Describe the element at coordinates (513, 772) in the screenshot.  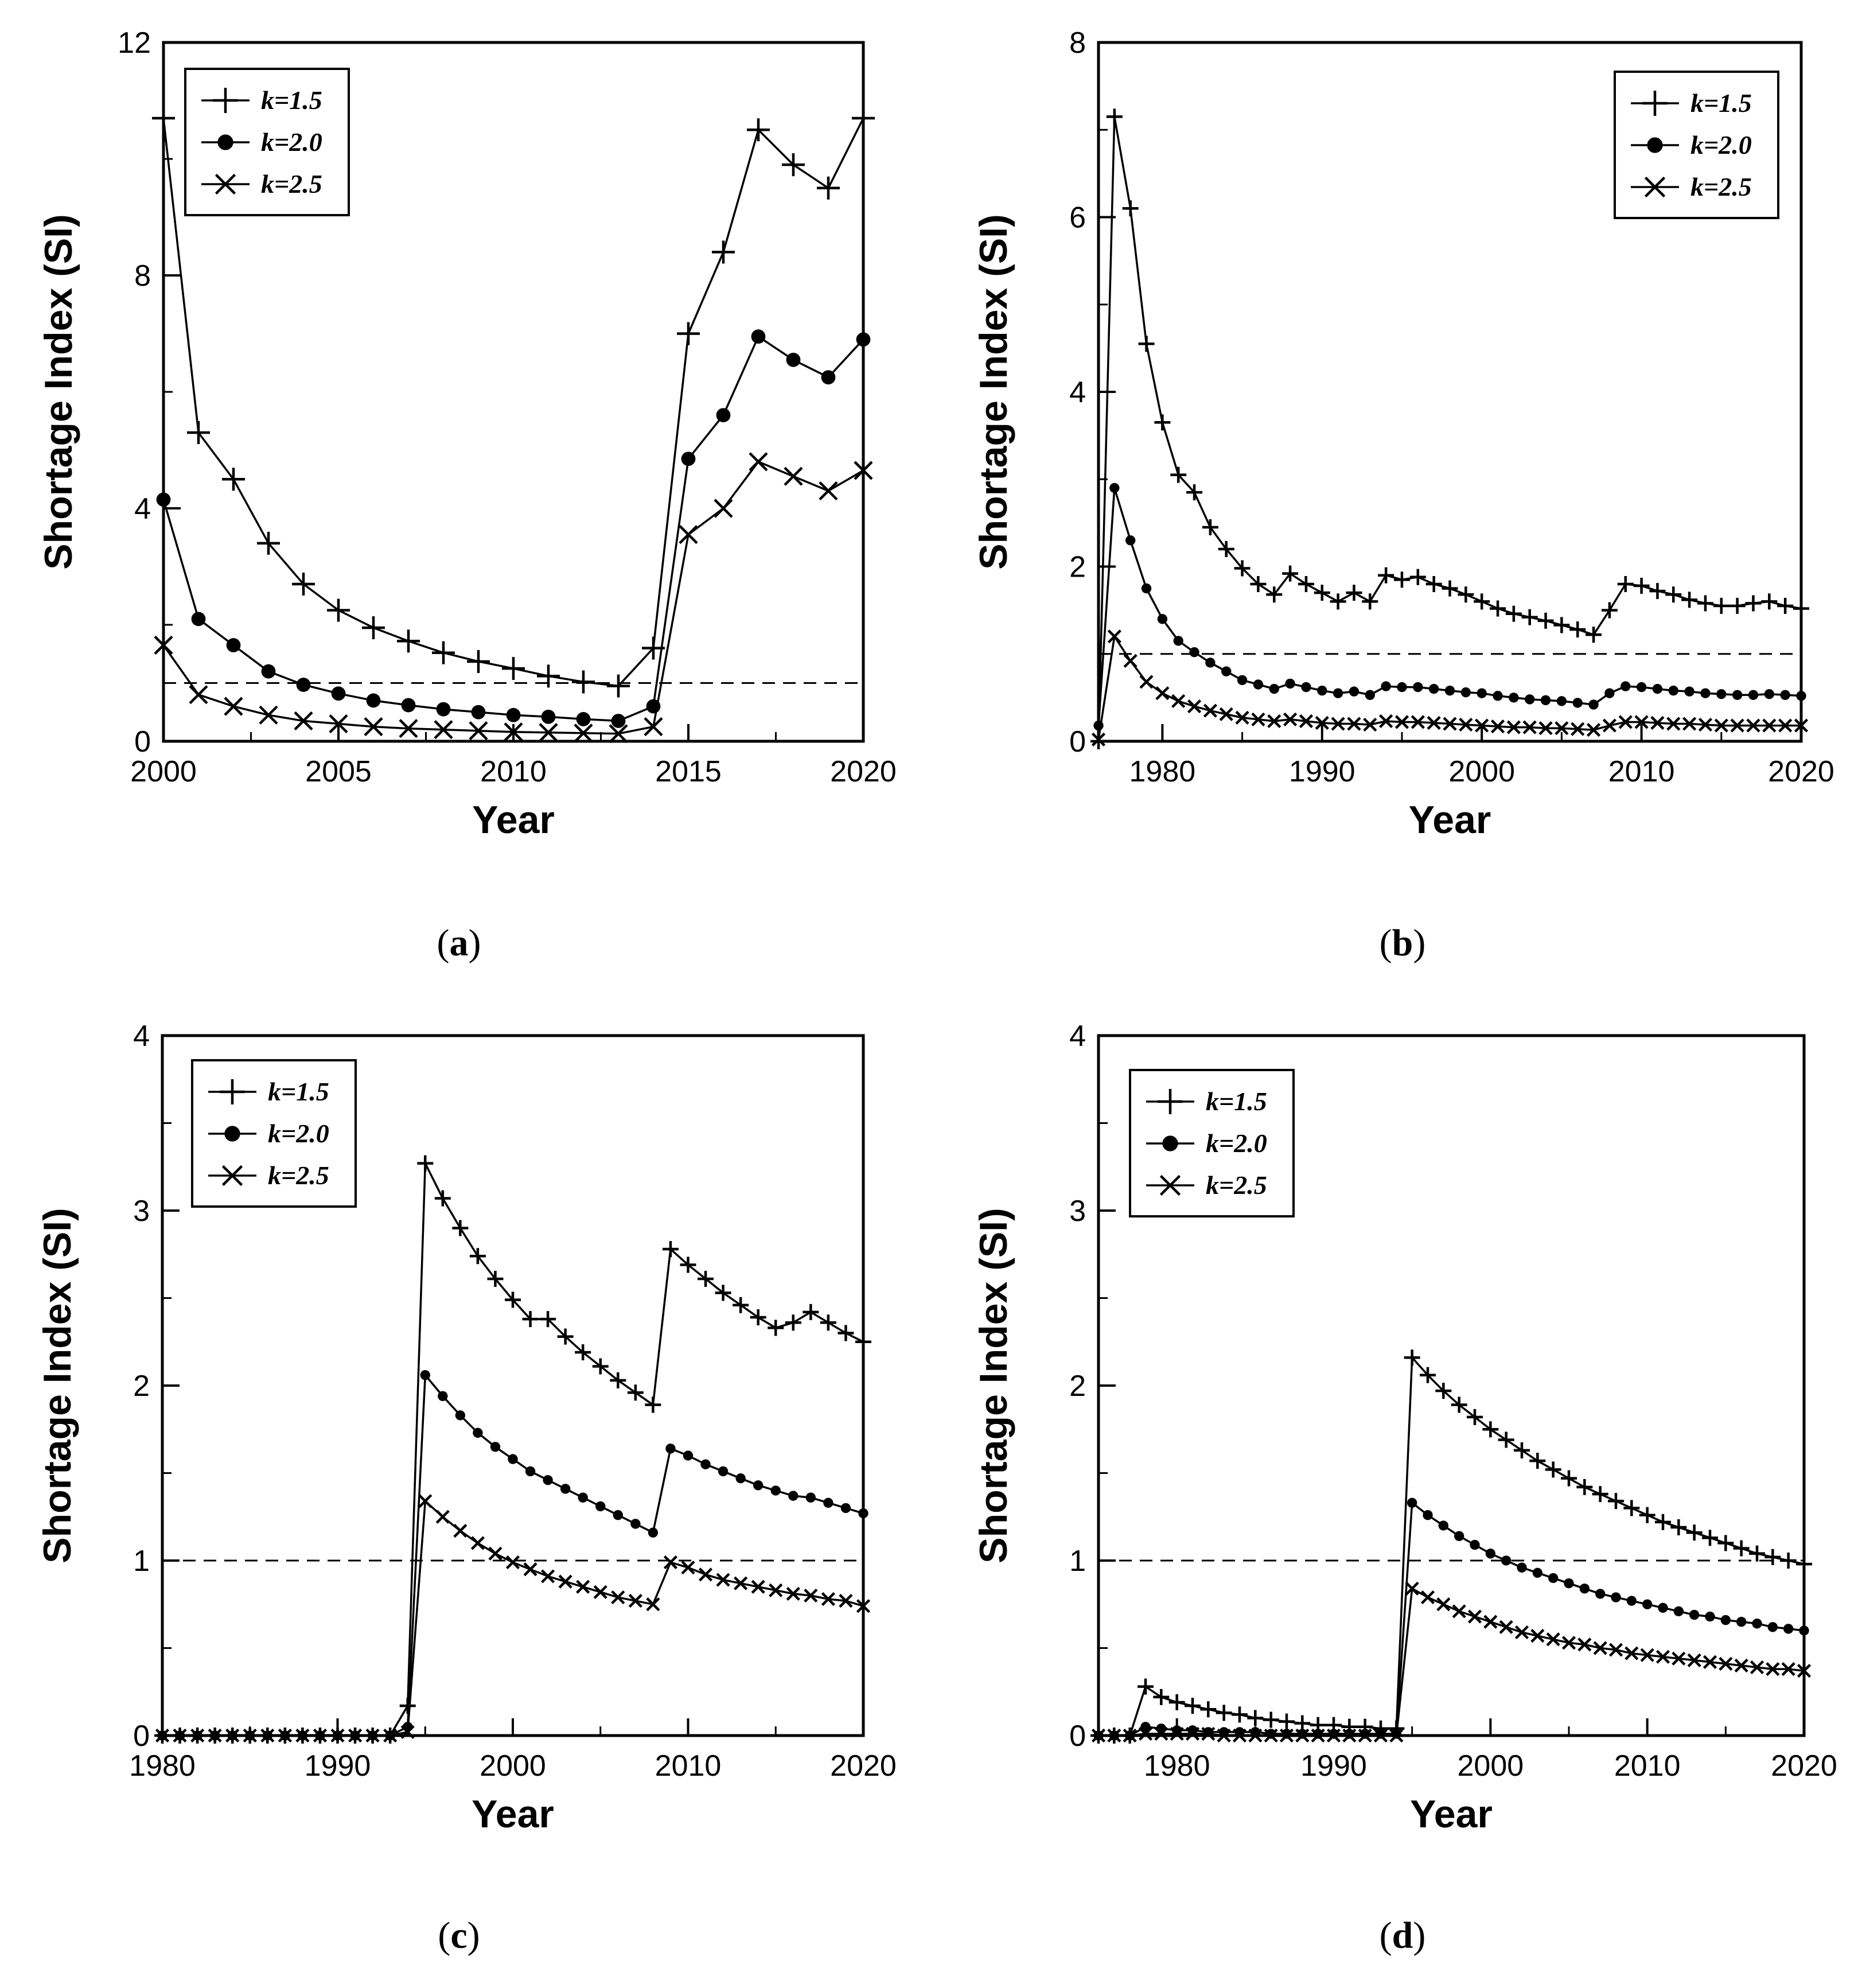
I see `x-tick-label: 2010` at that location.